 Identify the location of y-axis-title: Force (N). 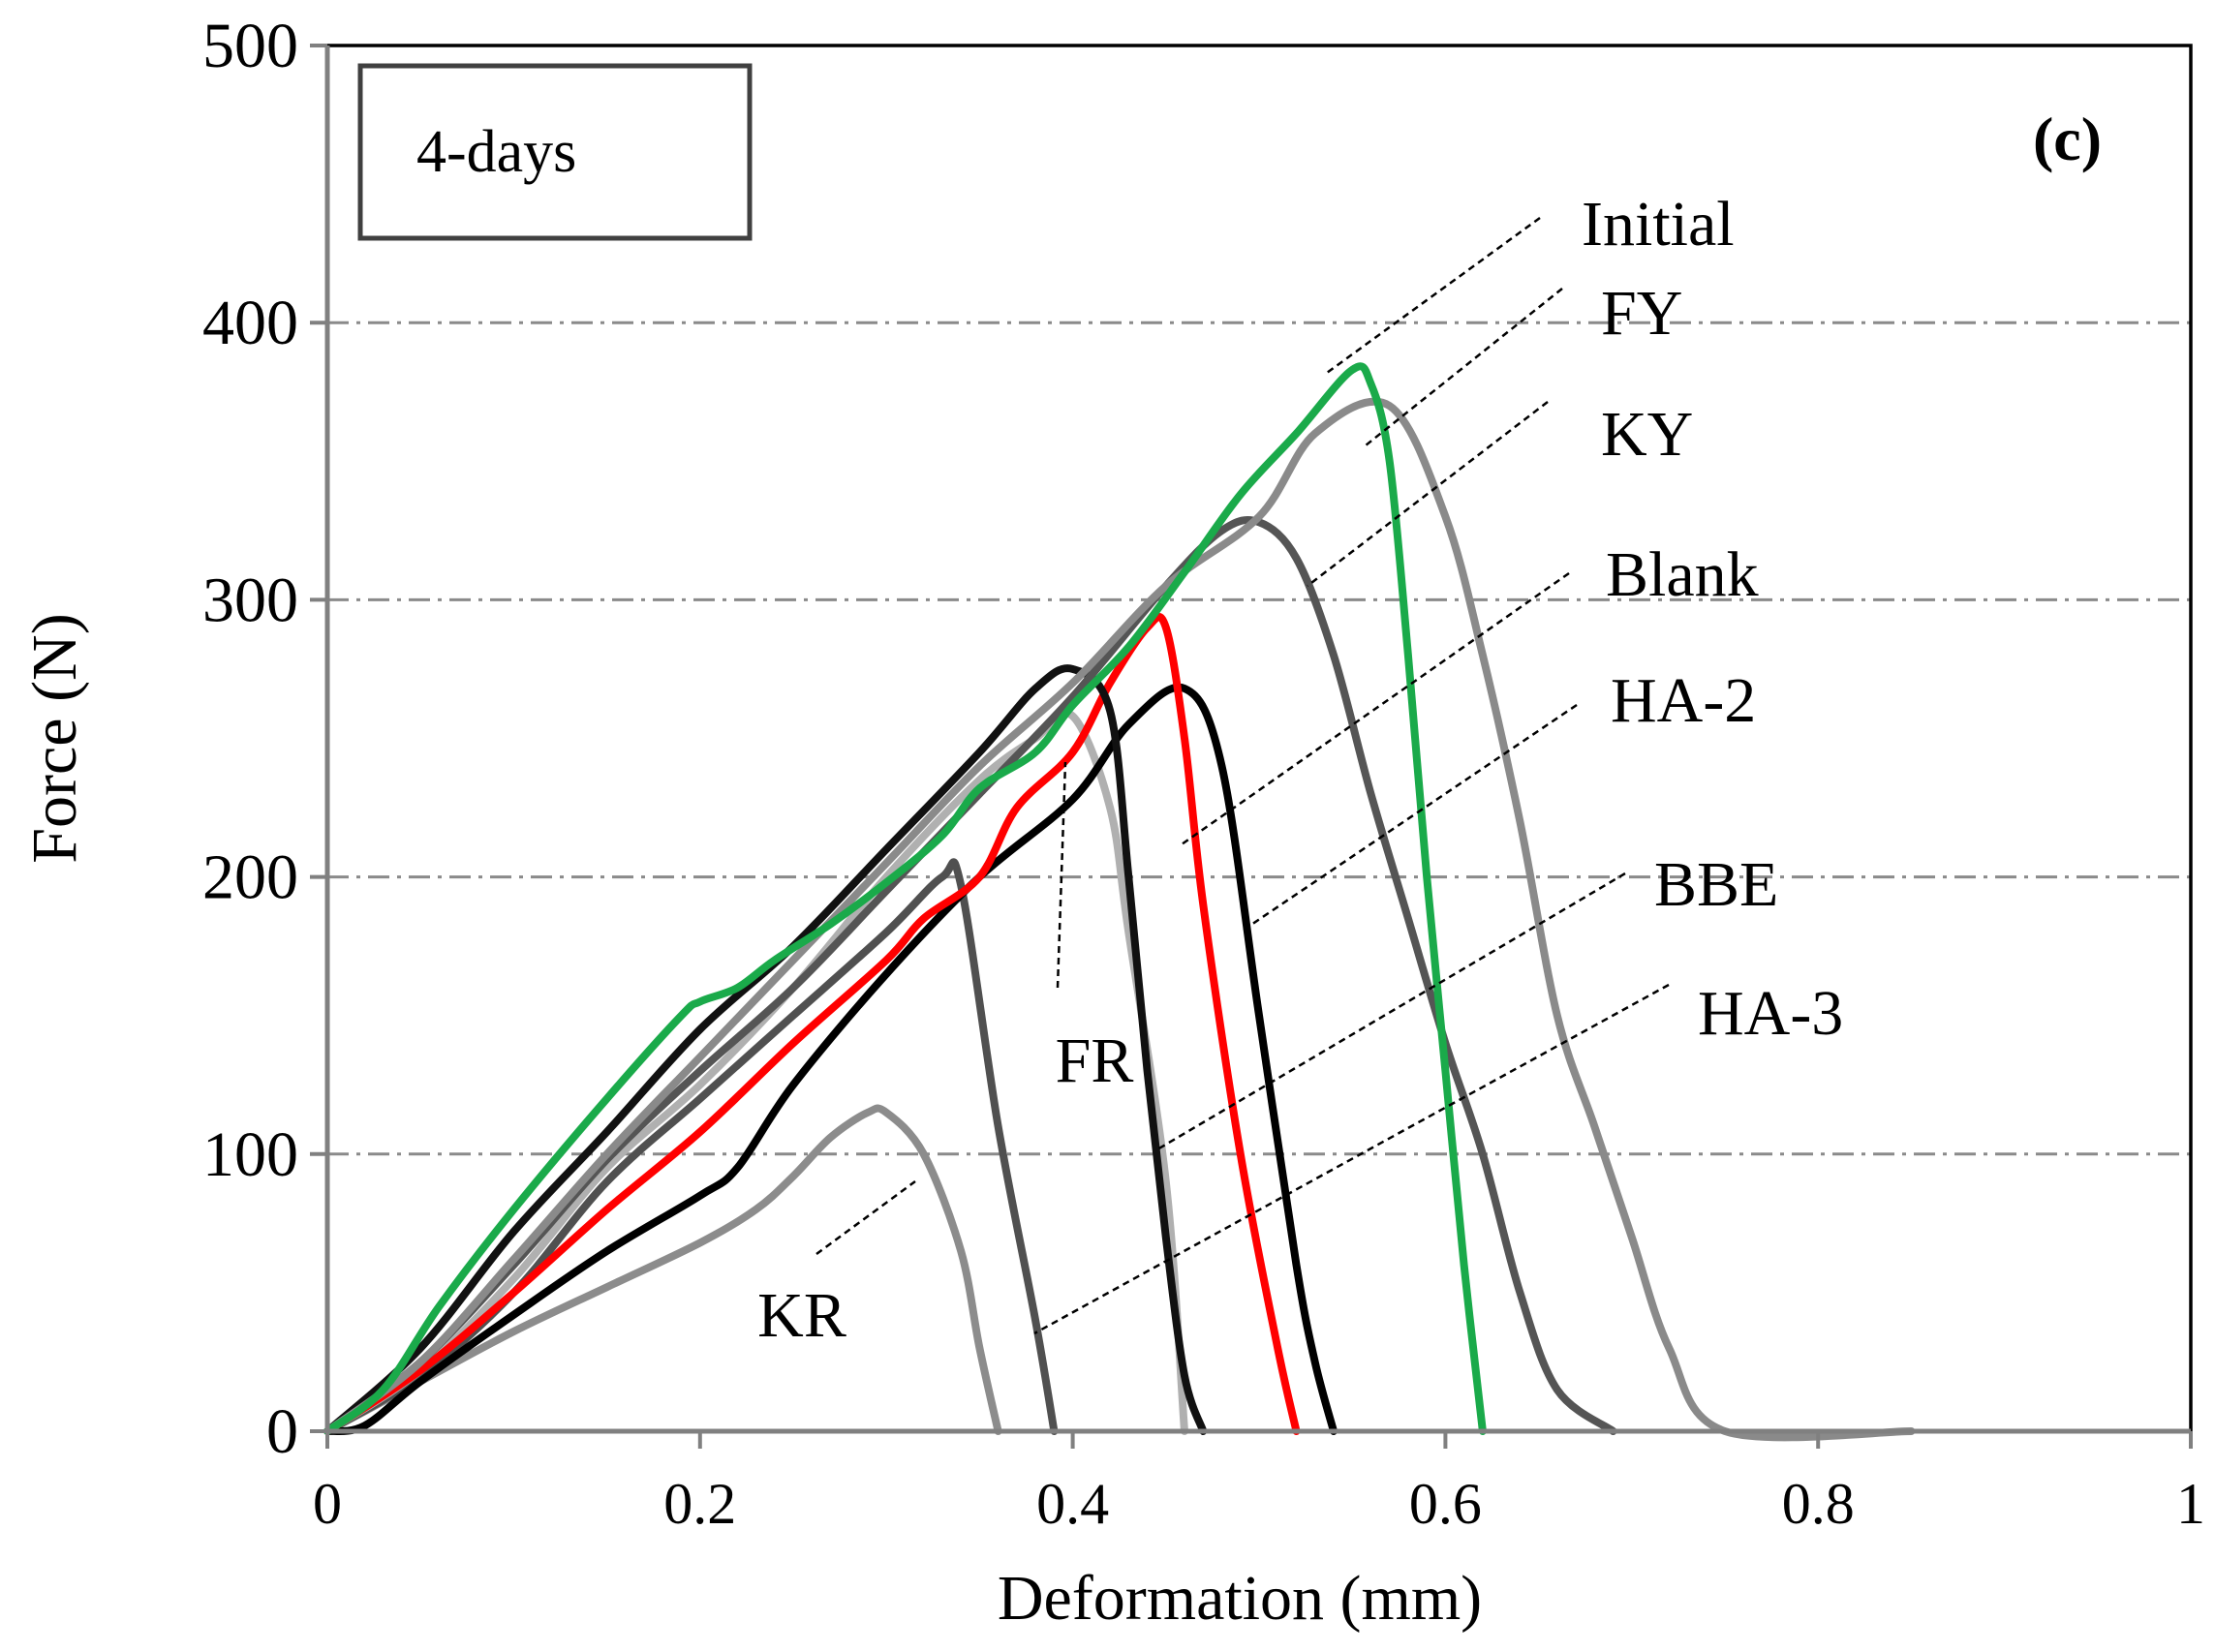
(54, 738).